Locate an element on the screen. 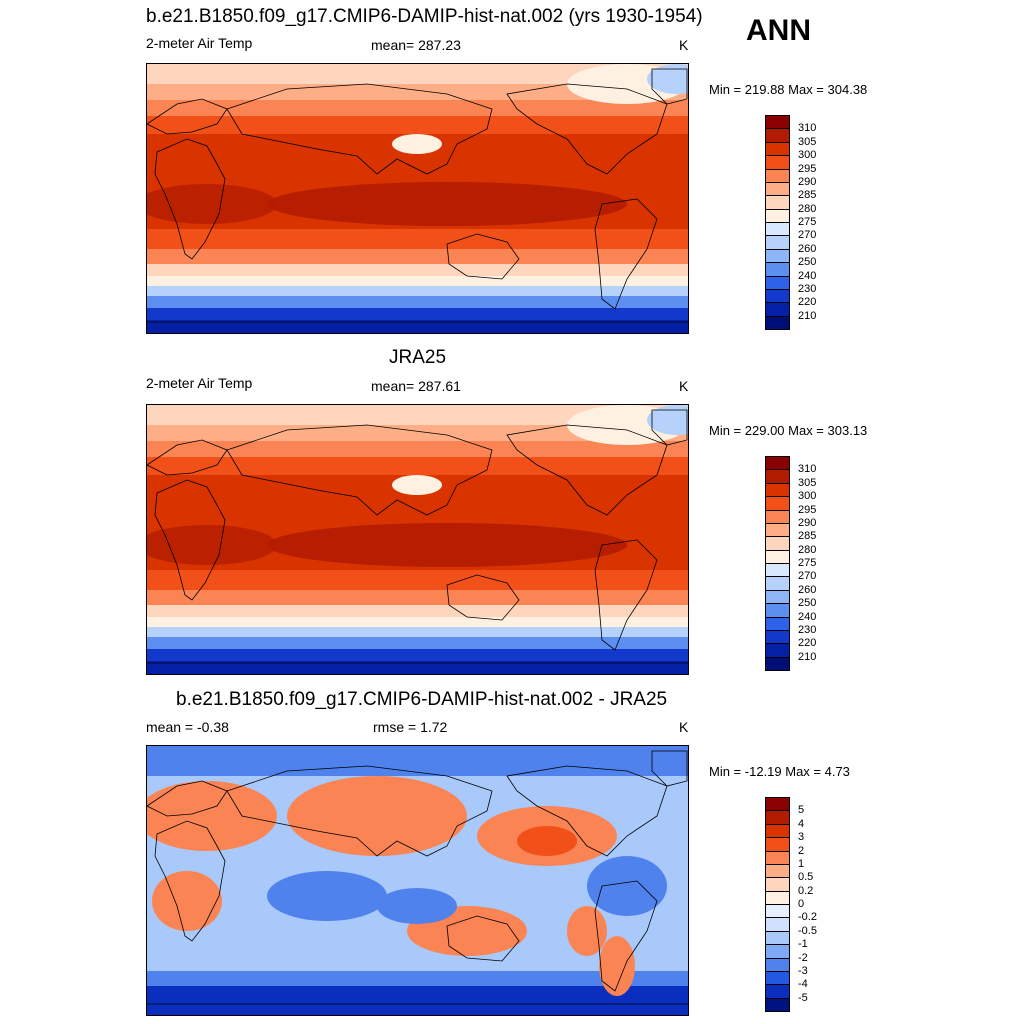 This screenshot has height=1024, width=1024. panel2-map is located at coordinates (417, 539).